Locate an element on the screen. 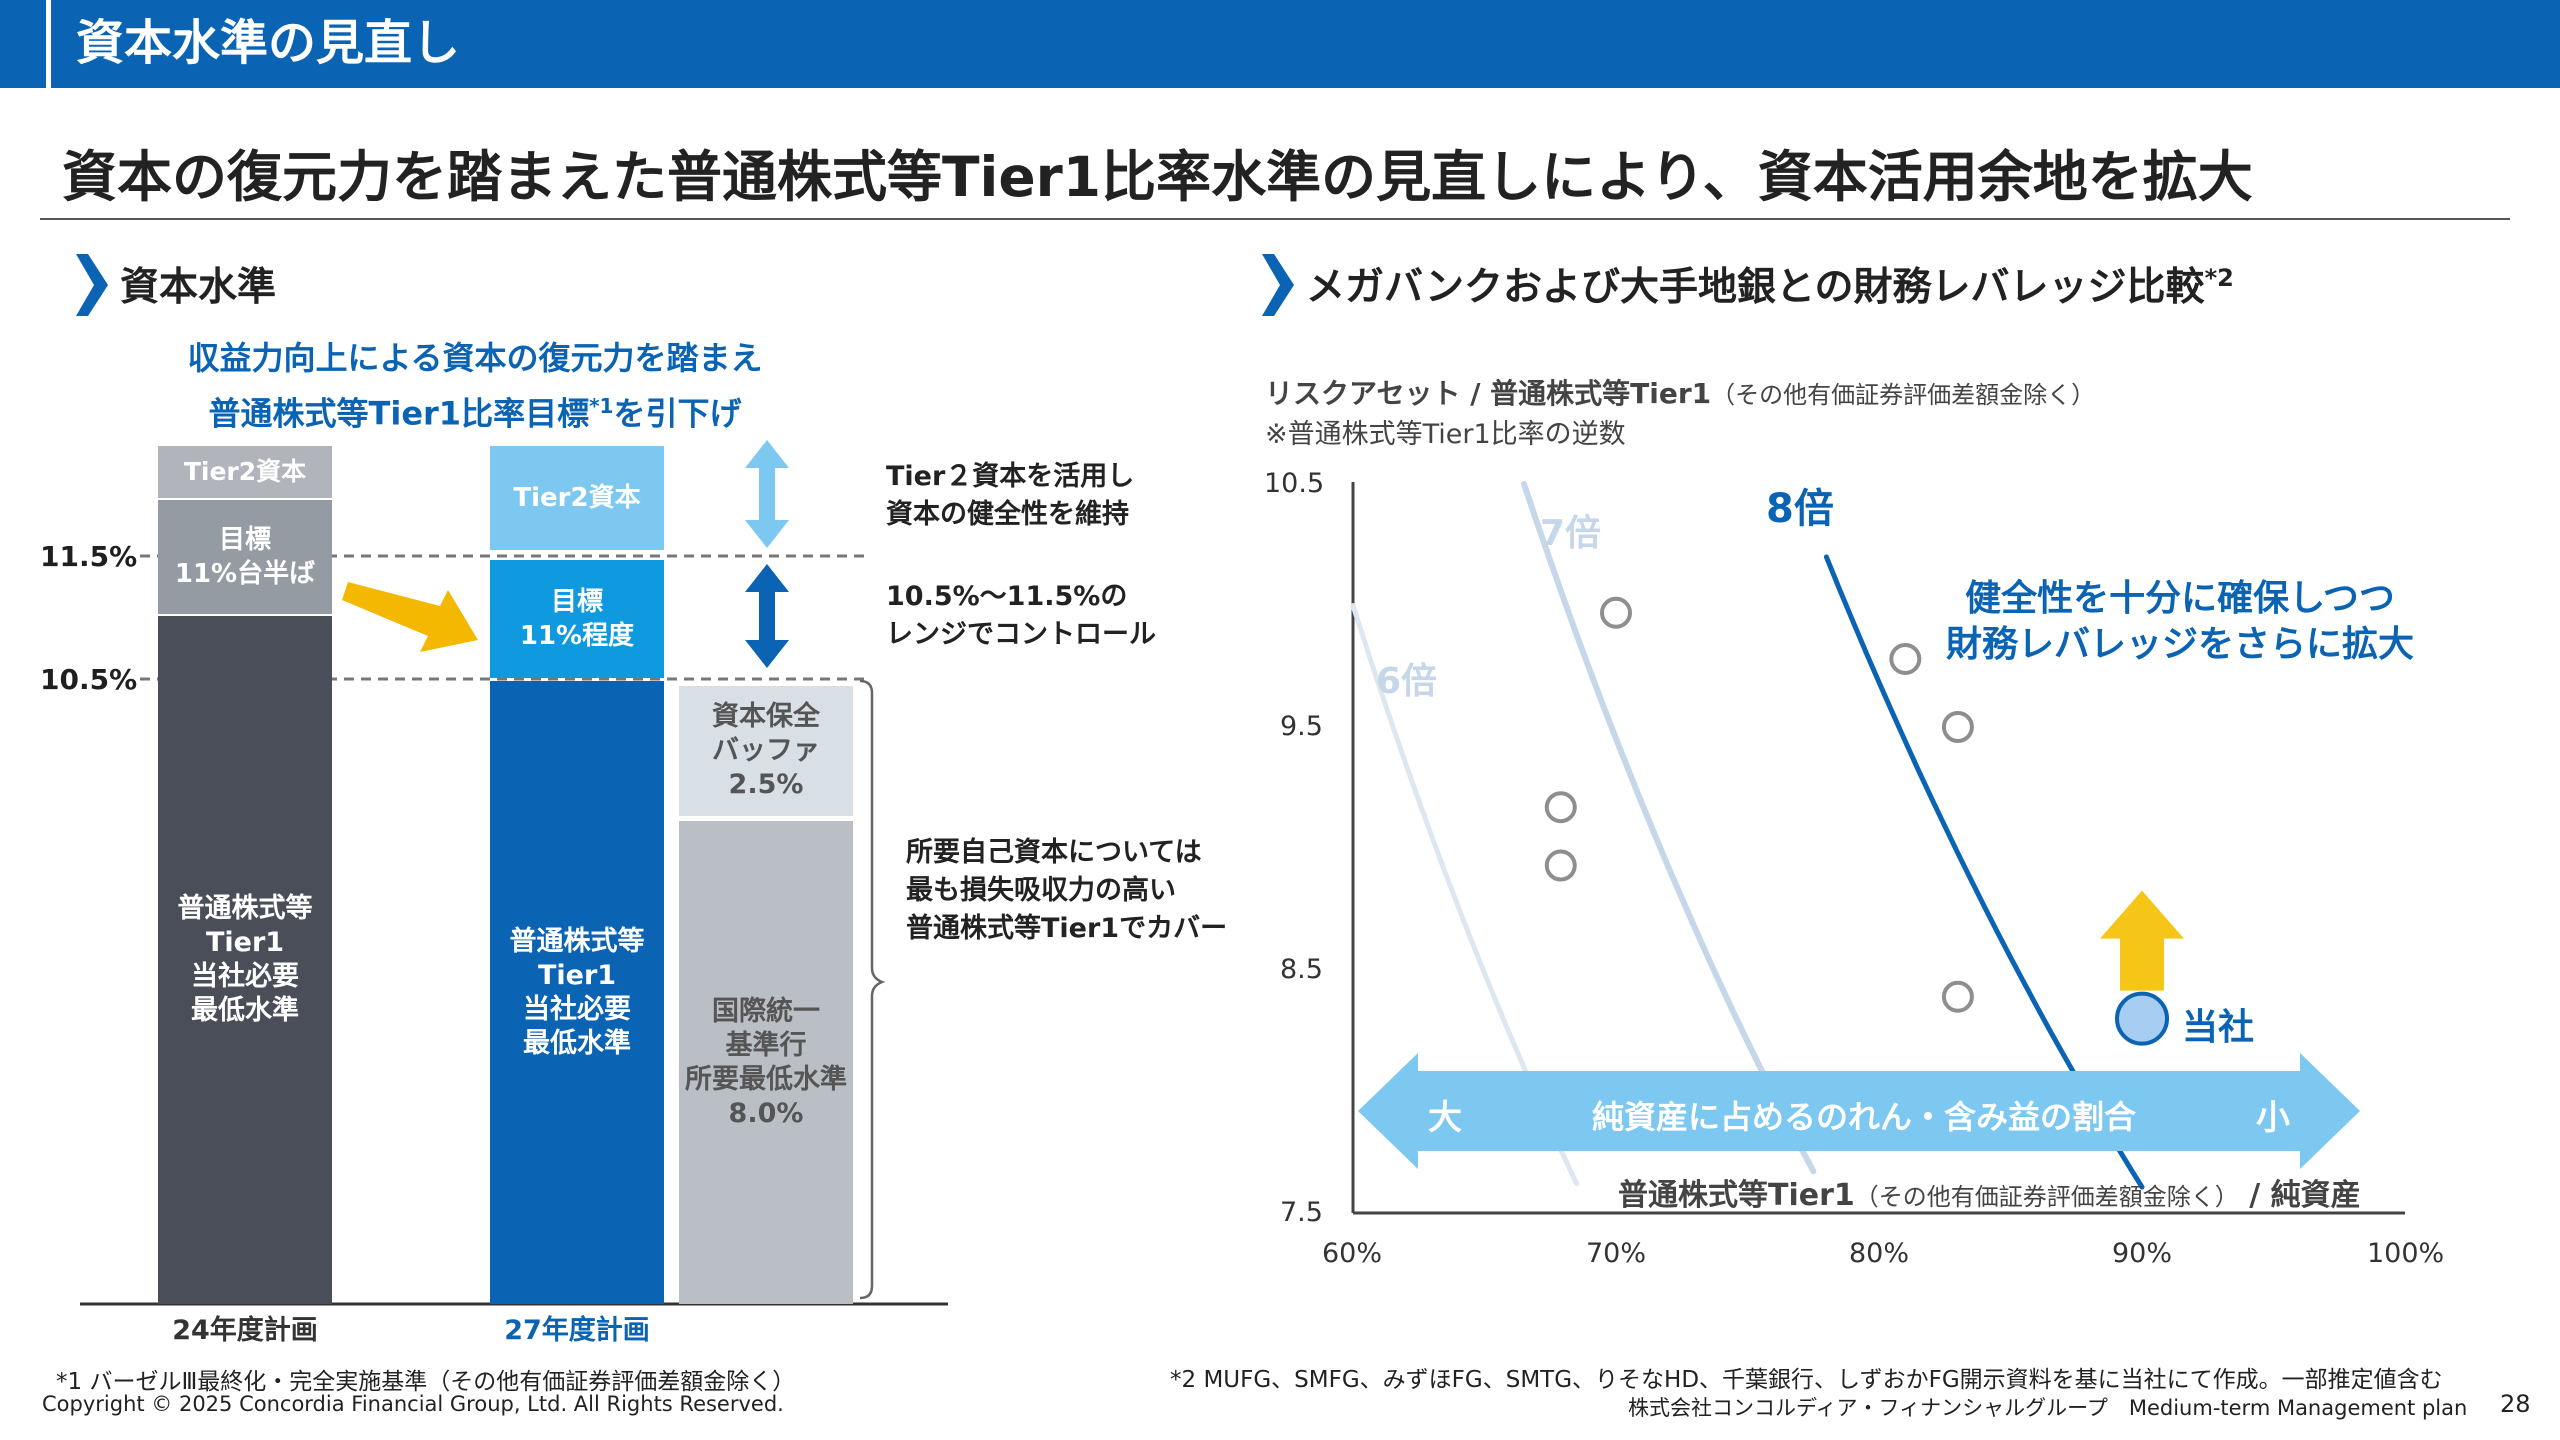 The width and height of the screenshot is (2560, 1440). level-label-11-5: 11.5% is located at coordinates (89, 556).